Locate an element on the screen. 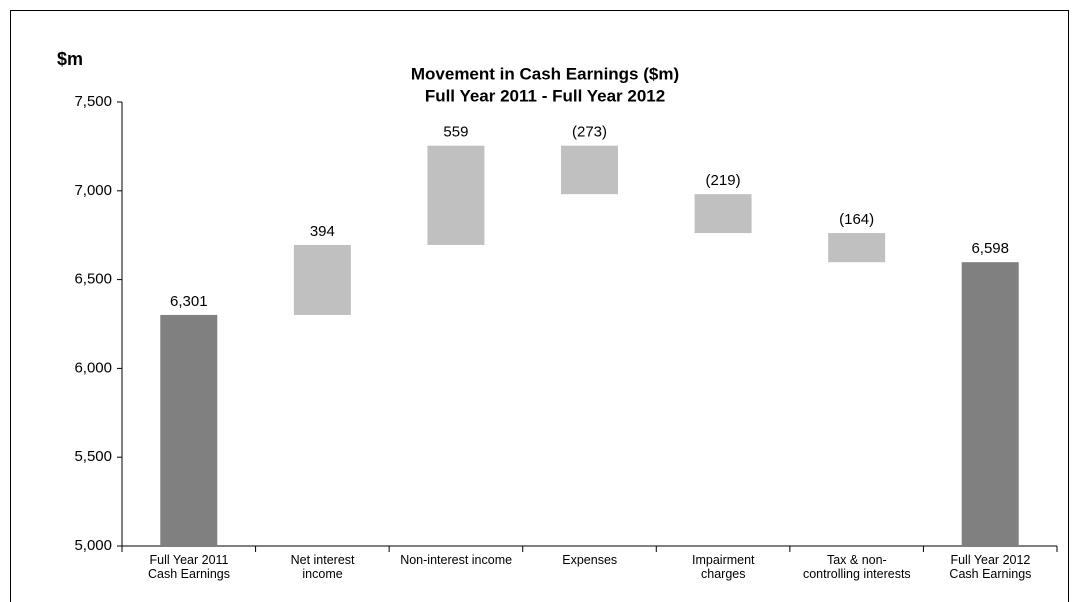  y-tick-label: 5,500 is located at coordinates (93, 456).